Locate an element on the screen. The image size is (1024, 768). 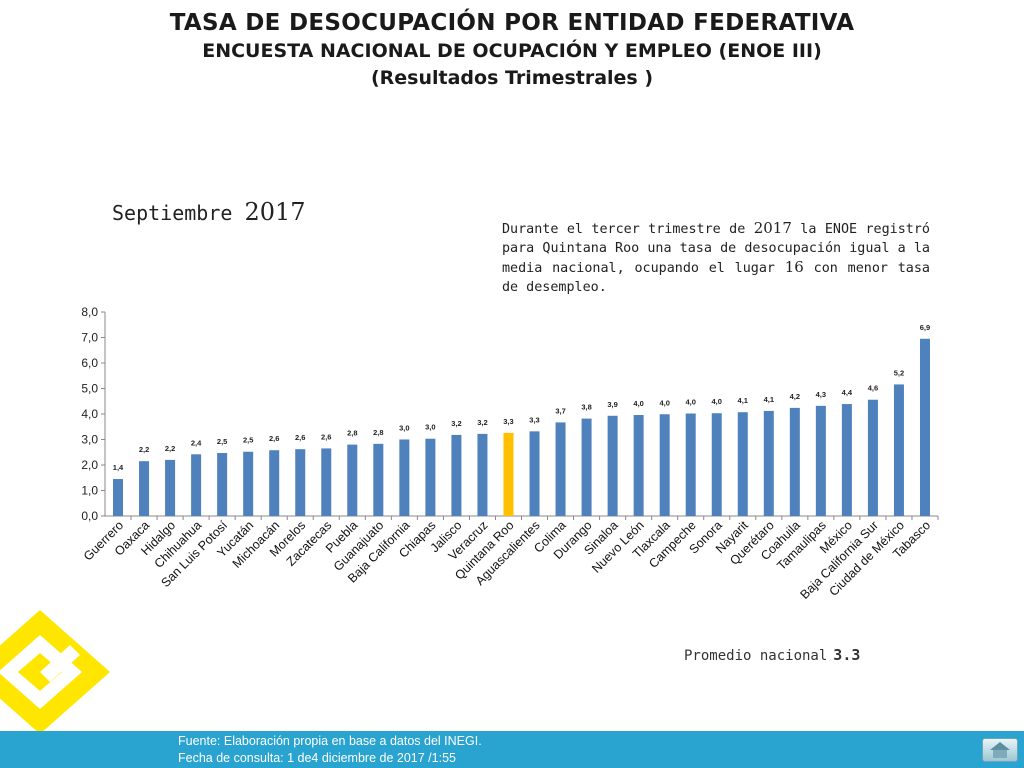
national-average: Promedio nacional 3.3 is located at coordinates (772, 655).